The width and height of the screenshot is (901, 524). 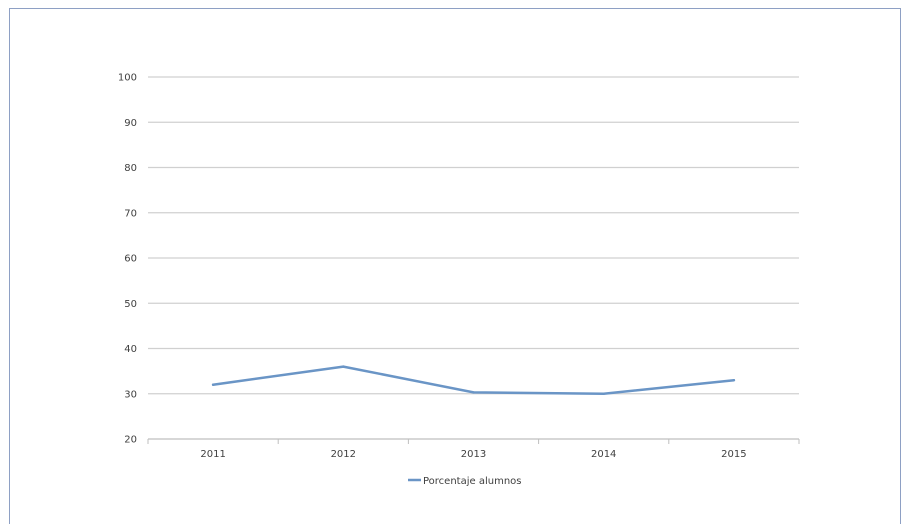 What do you see at coordinates (130, 349) in the screenshot?
I see `y-tick-label-40: 40` at bounding box center [130, 349].